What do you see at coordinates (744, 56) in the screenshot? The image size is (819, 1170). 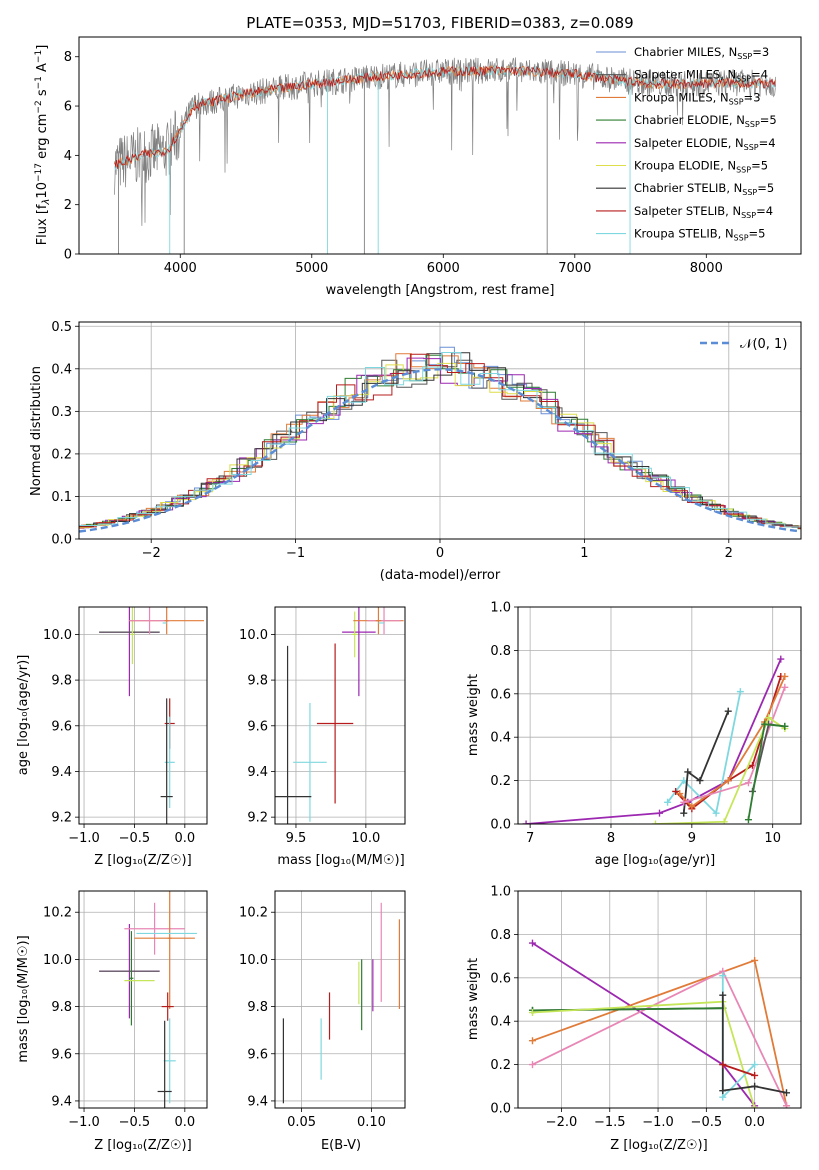 I see `legend-nssp-sub-0: SSP` at bounding box center [744, 56].